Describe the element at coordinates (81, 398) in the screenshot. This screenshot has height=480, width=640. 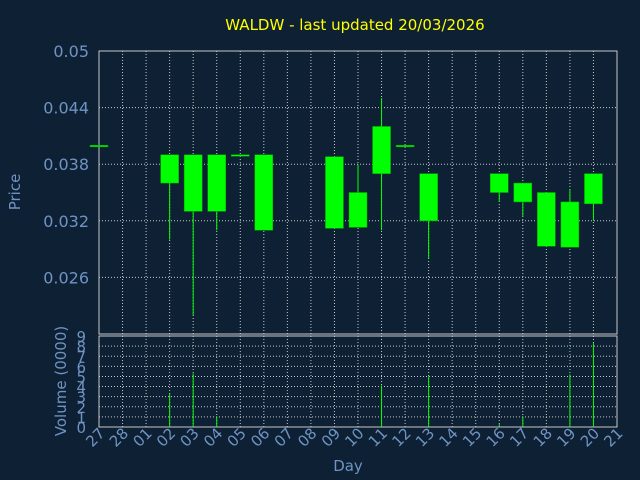
I see `volume-tick-label: 3` at that location.